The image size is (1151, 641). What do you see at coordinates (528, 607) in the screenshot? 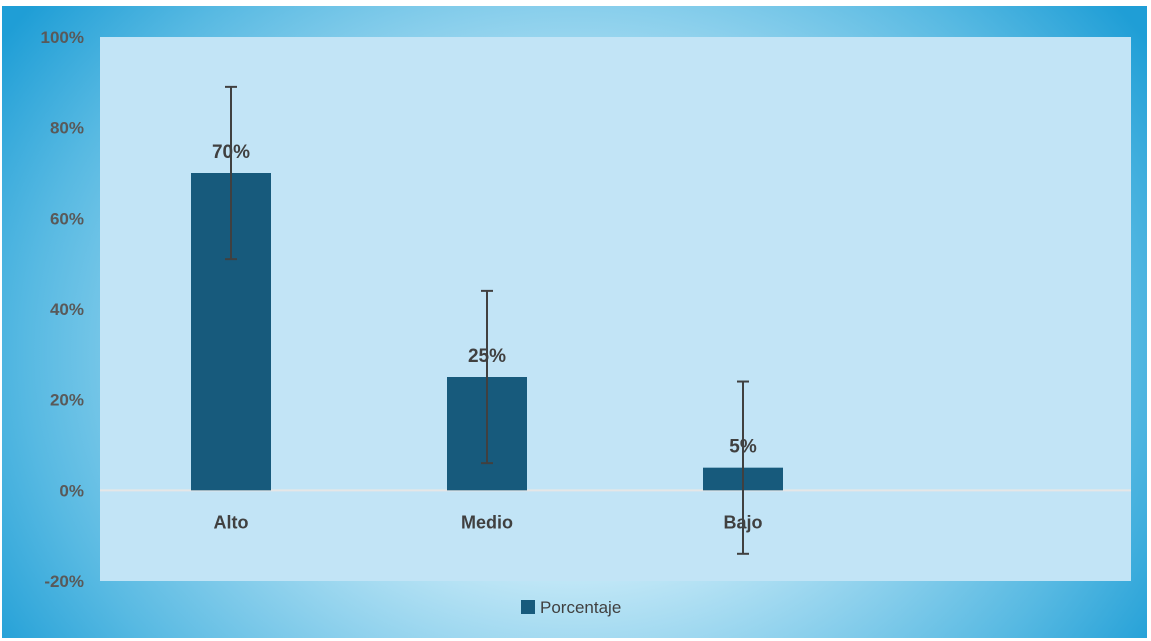
I see `legend-swatch` at bounding box center [528, 607].